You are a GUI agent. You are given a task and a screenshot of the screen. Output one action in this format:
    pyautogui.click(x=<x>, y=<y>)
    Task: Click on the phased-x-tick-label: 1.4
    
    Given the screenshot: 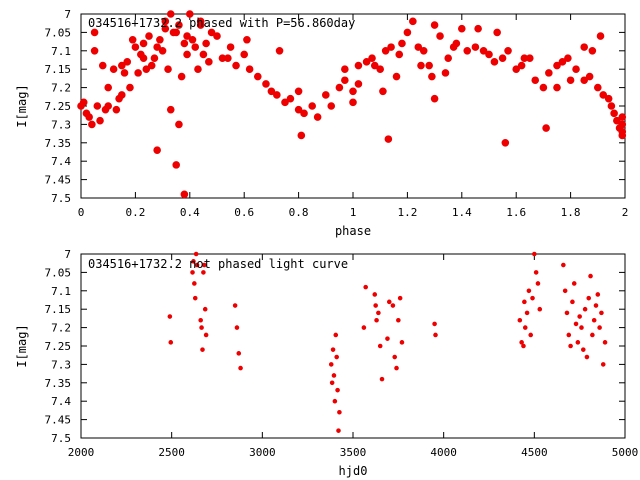 What is the action you would take?
    pyautogui.click(x=462, y=212)
    